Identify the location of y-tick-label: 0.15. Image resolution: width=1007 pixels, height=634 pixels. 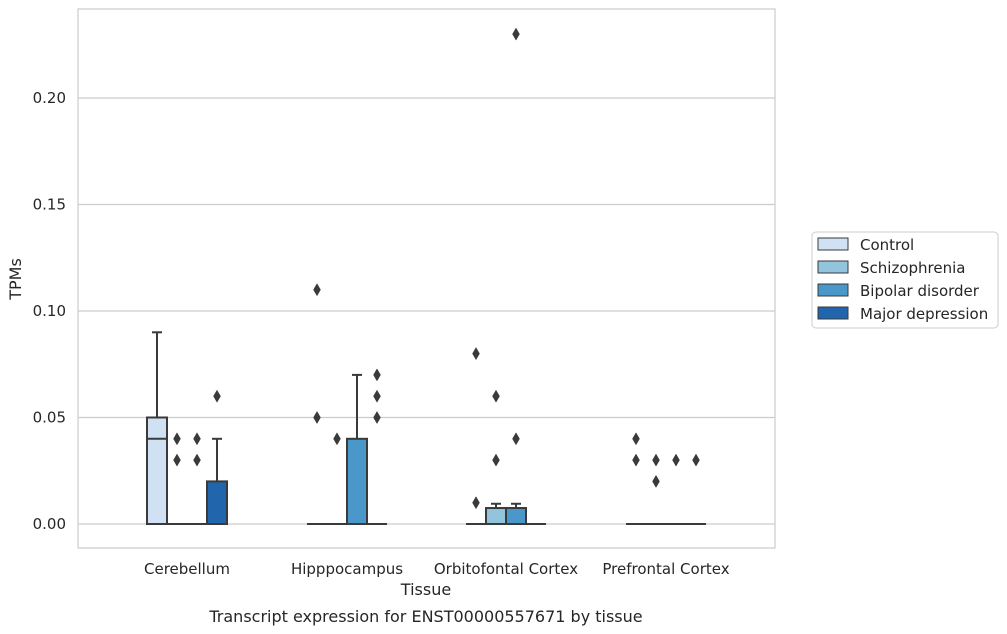
(49, 205).